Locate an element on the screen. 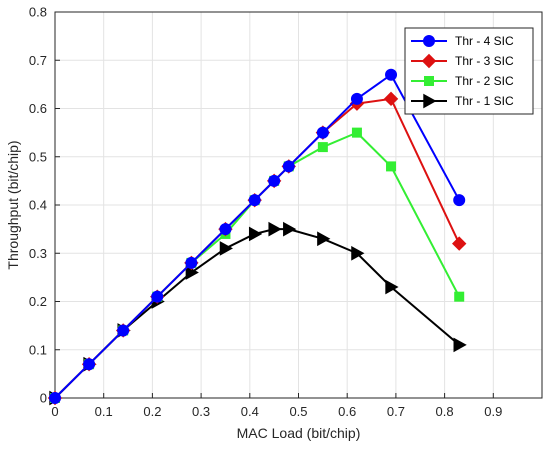 This screenshot has width=550, height=451. y-tick-labels: 0 0.1 0.2 0.3 0.4 0.5 0.6 0.7 0.8 is located at coordinates (38, 205).